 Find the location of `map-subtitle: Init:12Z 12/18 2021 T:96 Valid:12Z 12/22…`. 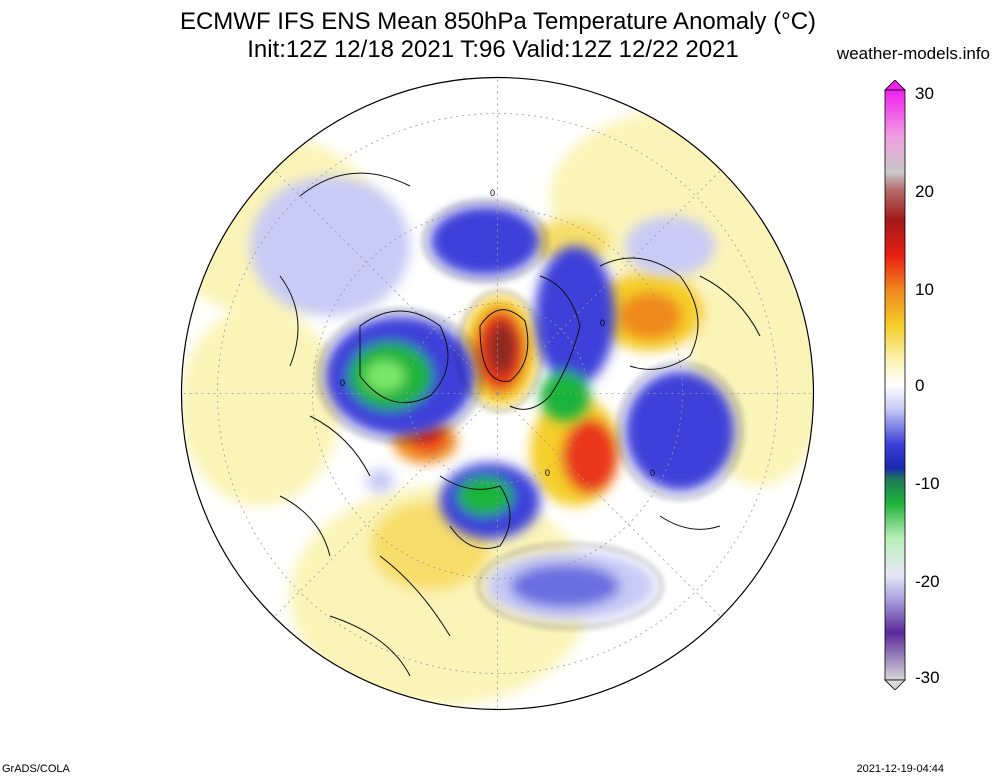

map-subtitle: Init:12Z 12/18 2021 T:96 Valid:12Z 12/22… is located at coordinates (493, 49).